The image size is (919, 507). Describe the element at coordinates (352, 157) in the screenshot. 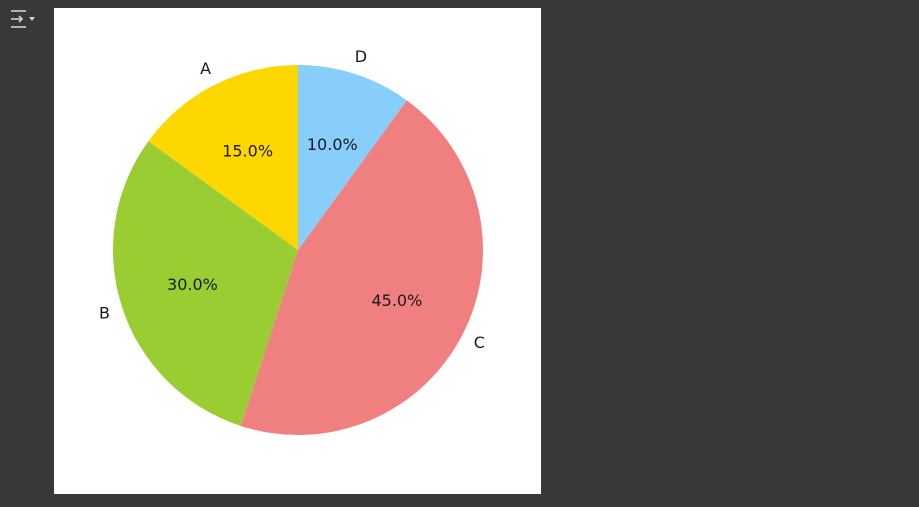

I see `pie-slice-d` at that location.